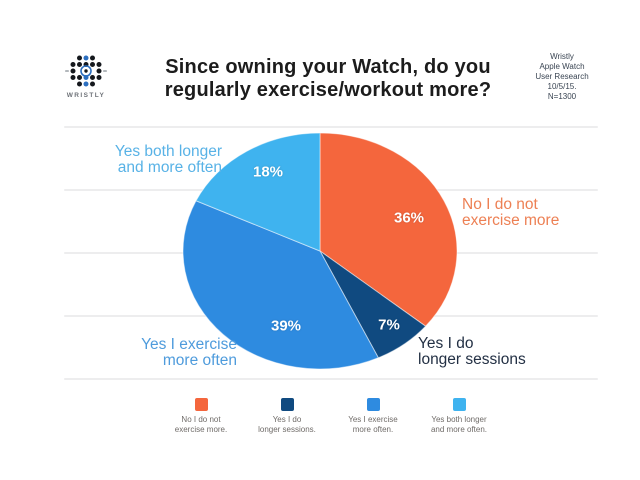 This screenshot has width=640, height=480. Describe the element at coordinates (287, 419) in the screenshot. I see `legend-label: Yes I do` at that location.